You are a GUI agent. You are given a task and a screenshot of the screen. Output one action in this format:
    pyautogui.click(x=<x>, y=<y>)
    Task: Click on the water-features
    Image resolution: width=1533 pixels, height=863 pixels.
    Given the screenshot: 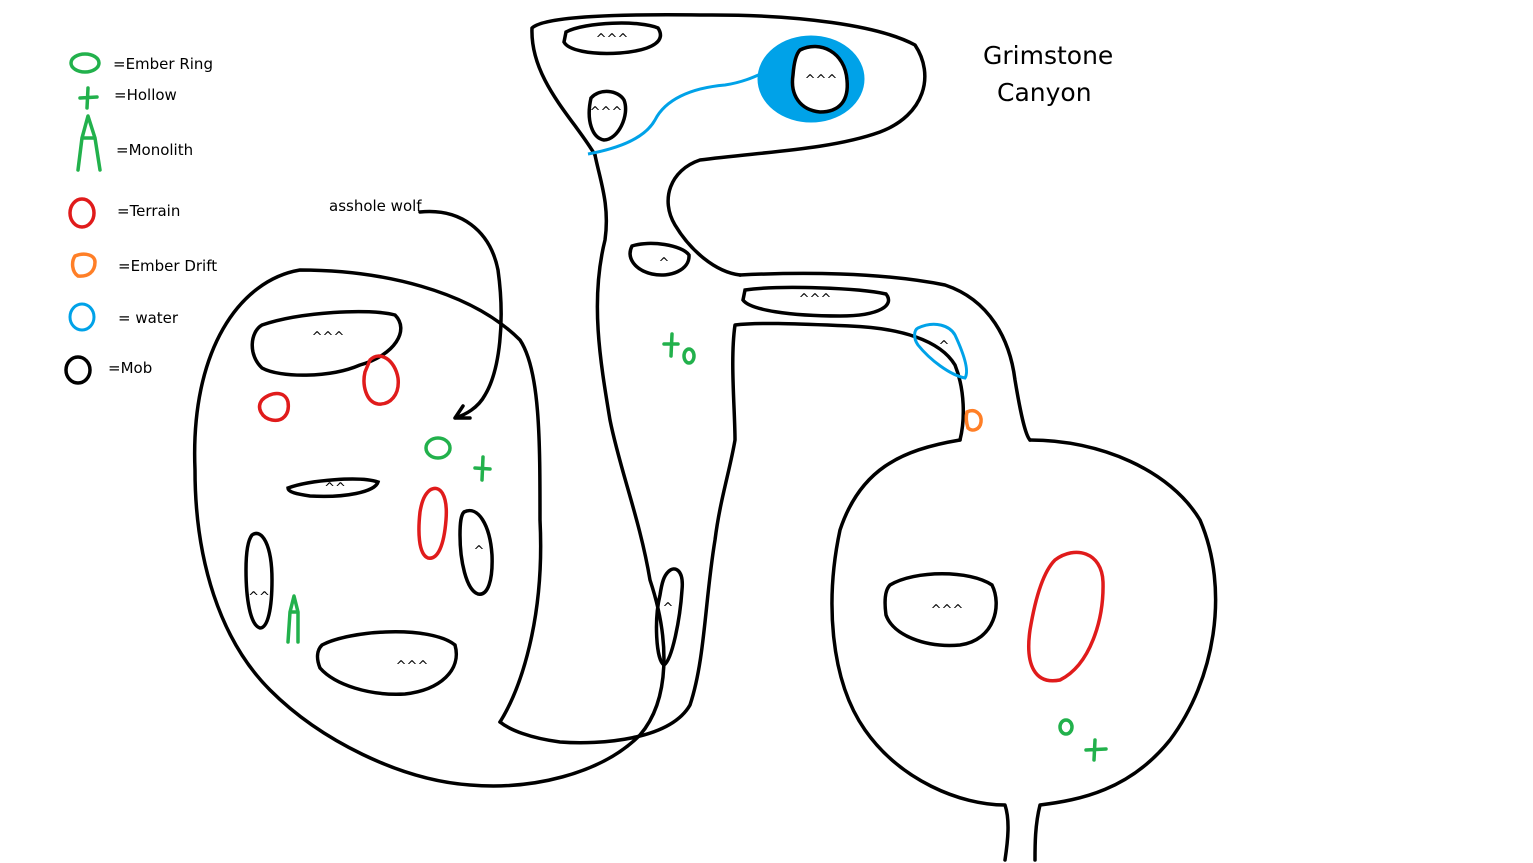 What is the action you would take?
    pyautogui.click(x=778, y=207)
    